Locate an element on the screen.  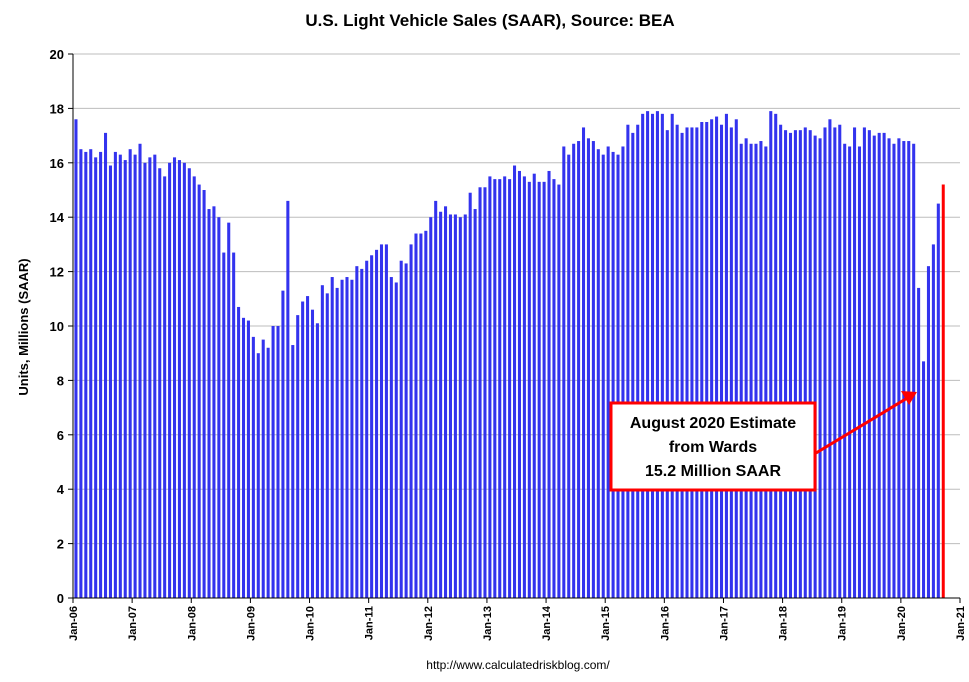
x-tick-label: Jan-08 is located at coordinates (192, 623).